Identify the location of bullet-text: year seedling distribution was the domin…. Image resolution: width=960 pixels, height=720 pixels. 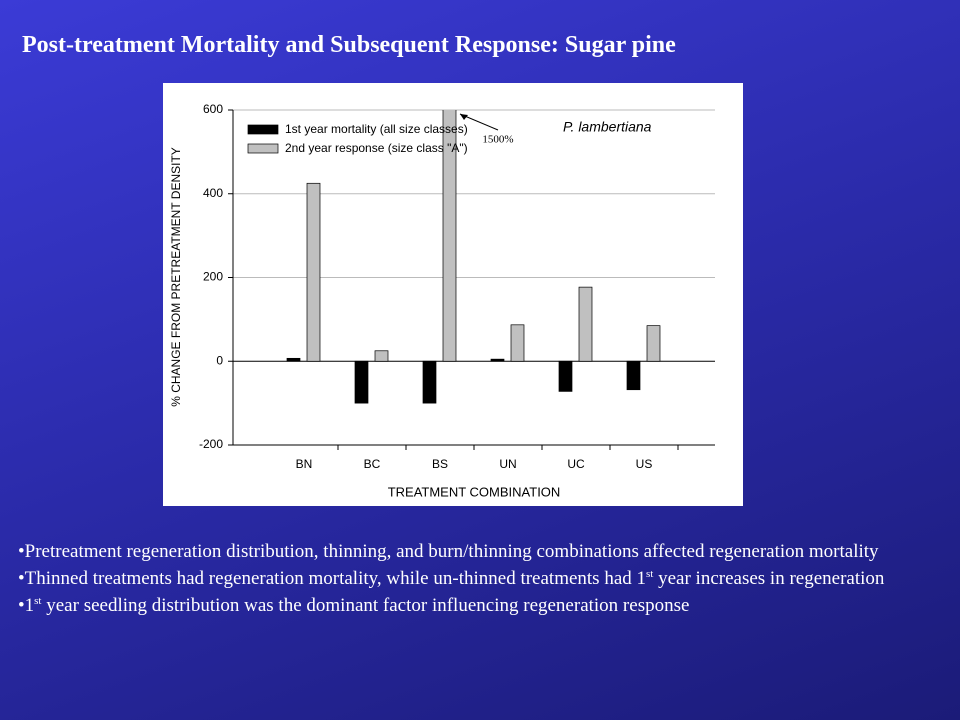
(365, 605).